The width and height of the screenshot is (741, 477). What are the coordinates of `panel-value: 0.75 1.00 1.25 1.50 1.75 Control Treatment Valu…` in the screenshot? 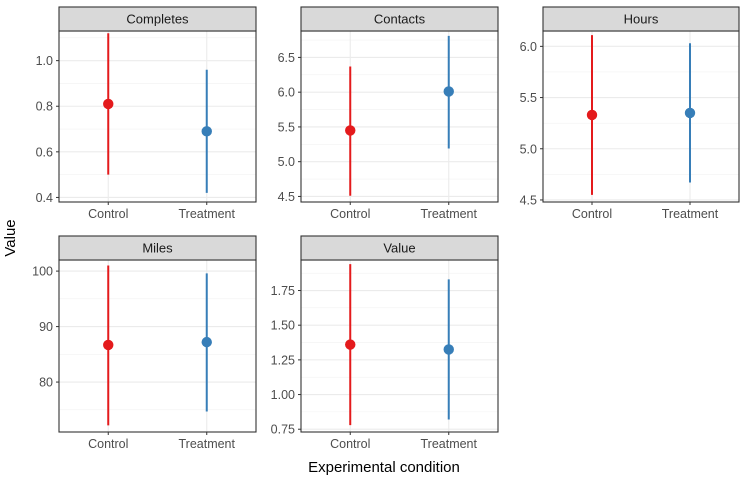 It's located at (385, 343).